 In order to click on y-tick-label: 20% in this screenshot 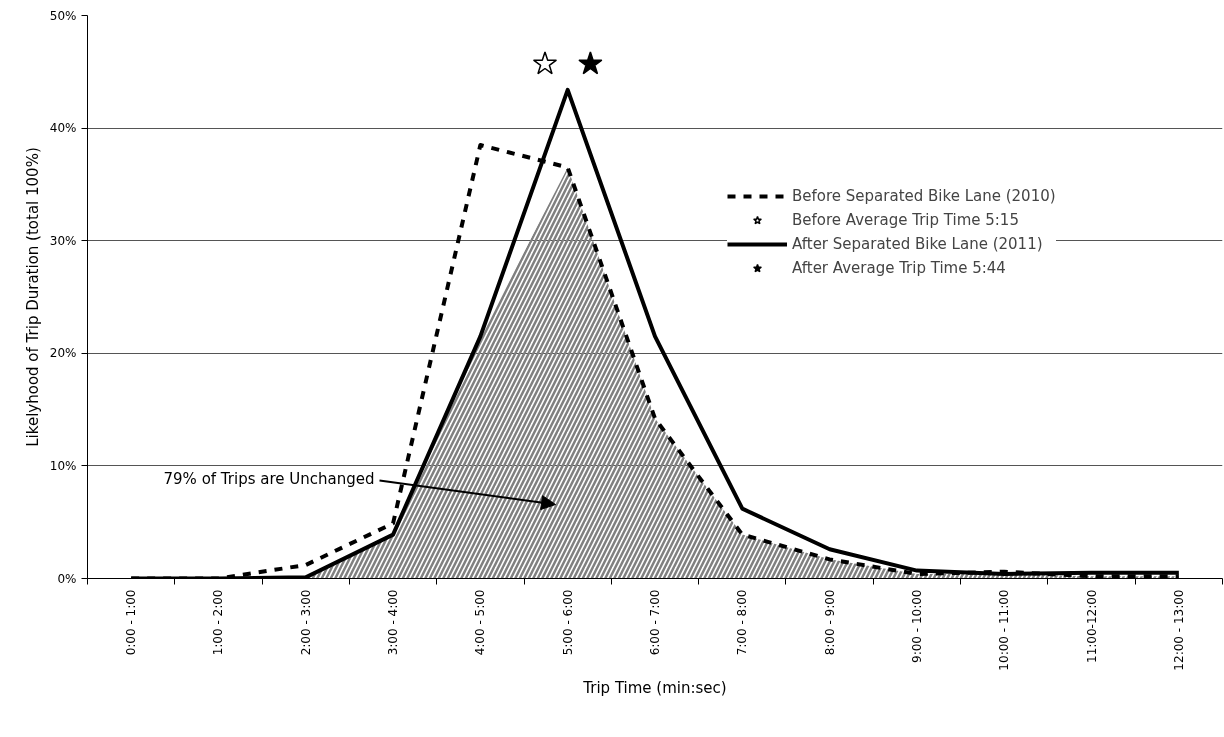, I will do `click(63, 353)`.